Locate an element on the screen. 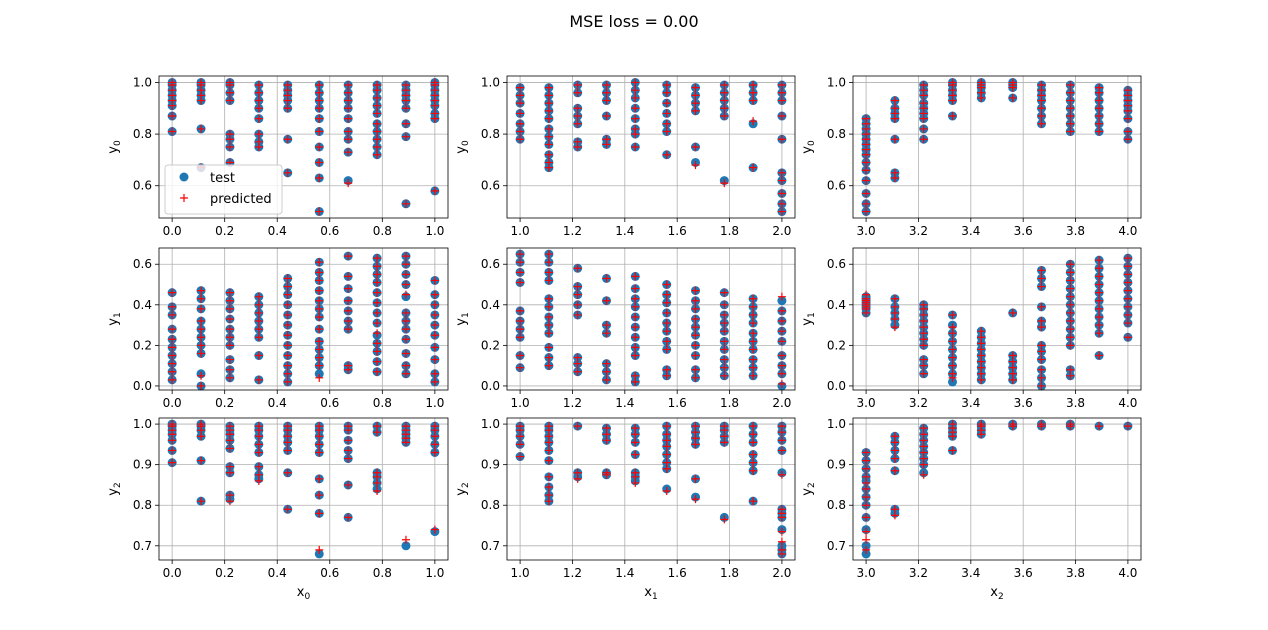 This screenshot has height=630, width=1268. plot-area is located at coordinates (997, 319).